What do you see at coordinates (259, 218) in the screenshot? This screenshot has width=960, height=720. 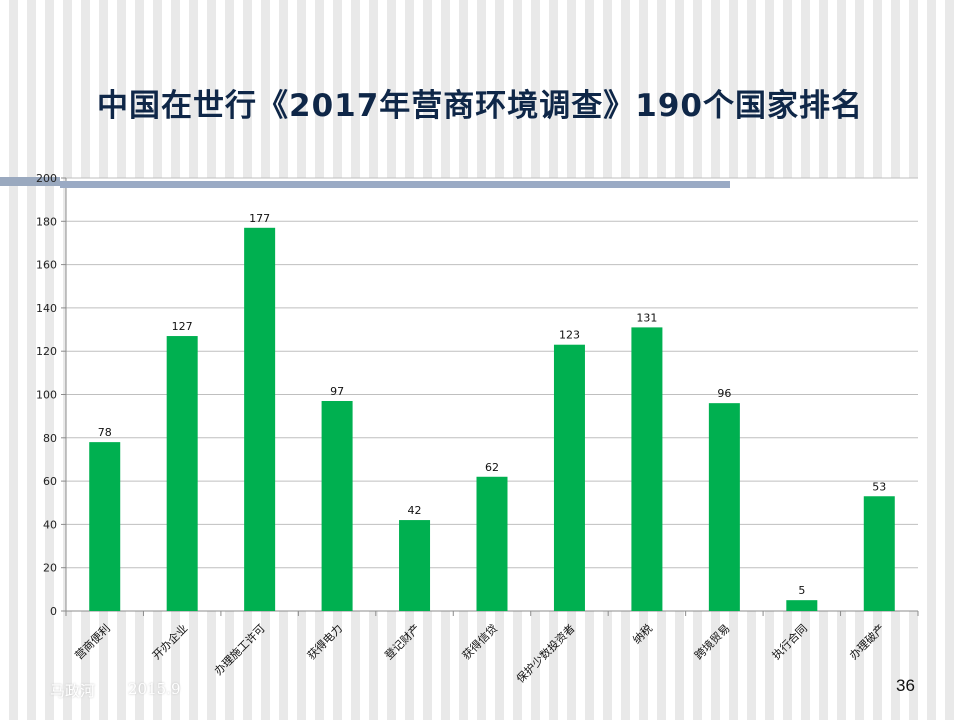 I see `data-label: 177` at bounding box center [259, 218].